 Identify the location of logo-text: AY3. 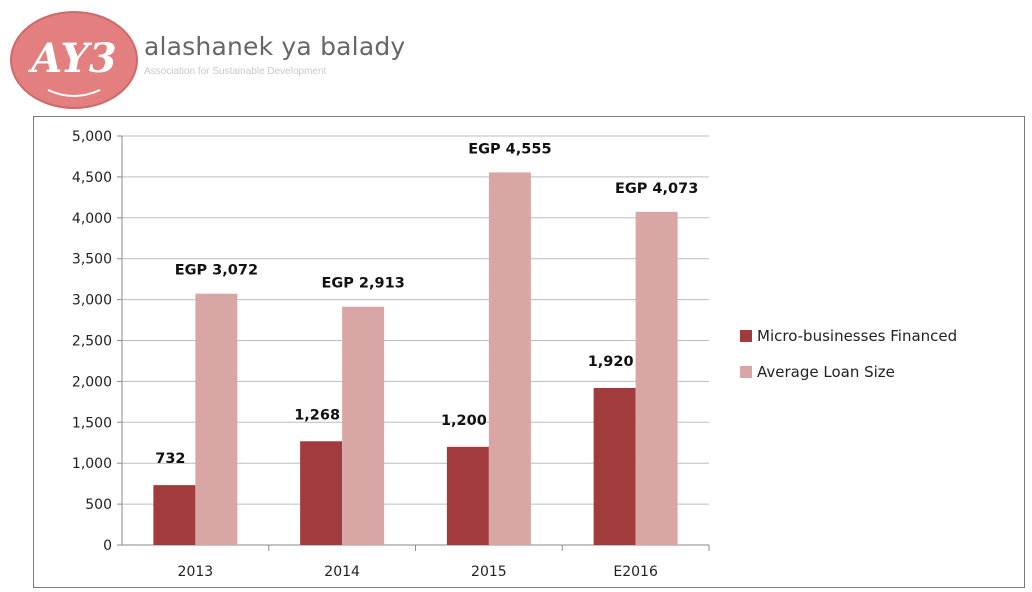
(71, 58).